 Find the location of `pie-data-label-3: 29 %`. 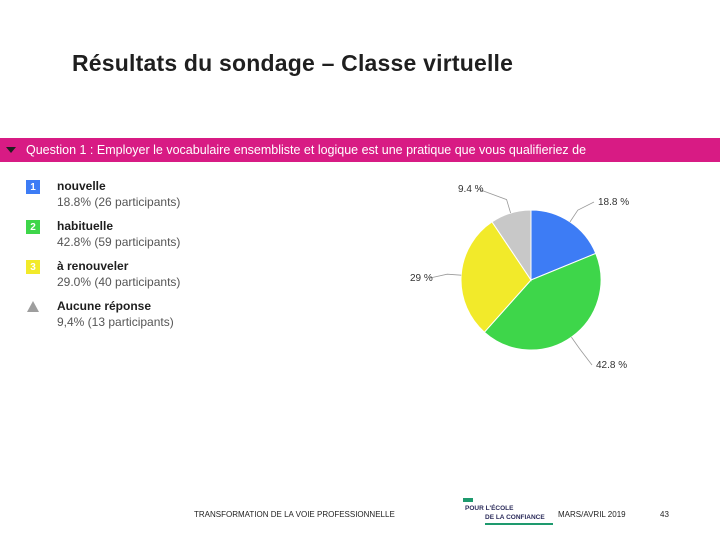

pie-data-label-3: 29 % is located at coordinates (421, 278).